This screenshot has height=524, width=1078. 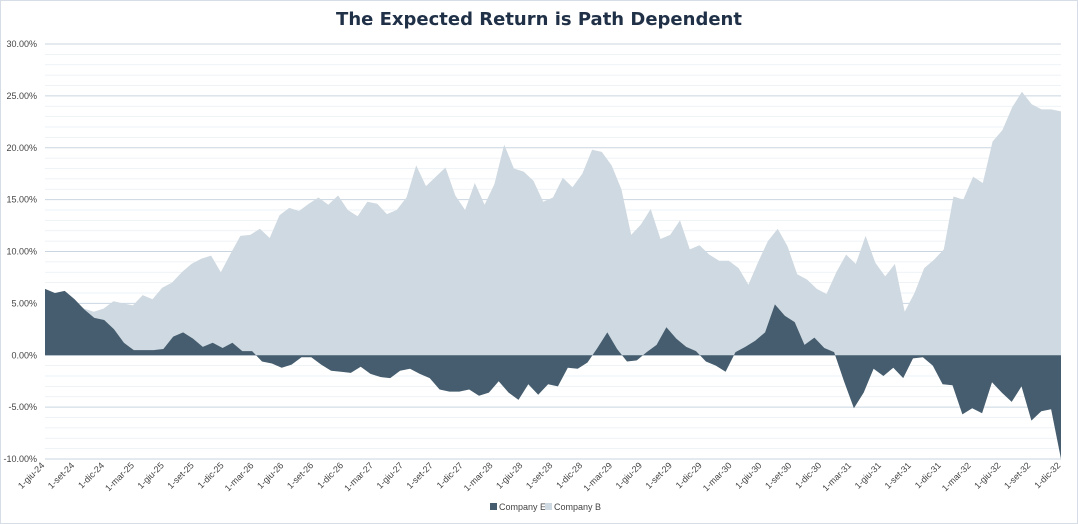 What do you see at coordinates (1047, 475) in the screenshot?
I see `x-tick-label: 1-dic-32` at bounding box center [1047, 475].